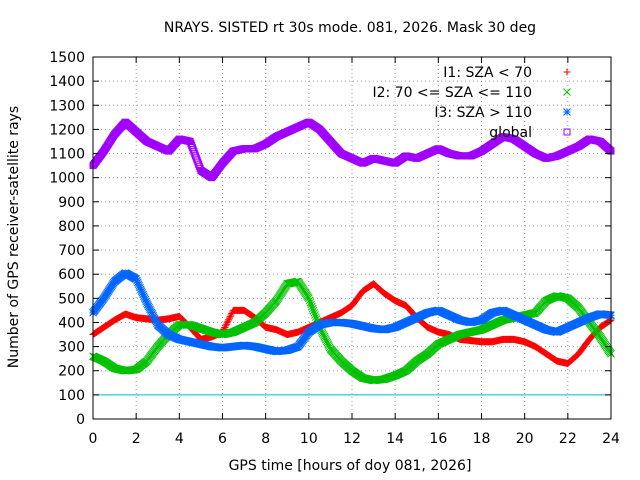  Describe the element at coordinates (67, 58) in the screenshot. I see `y-tick-label: 1500` at that location.